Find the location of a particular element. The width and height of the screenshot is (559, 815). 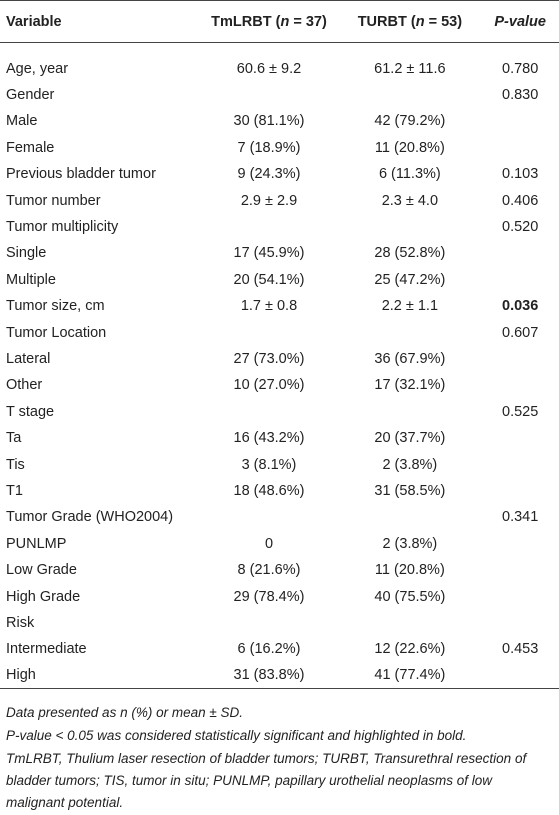

table-row: PUNLMP 0 2 (3.8%) is located at coordinates (279, 544).